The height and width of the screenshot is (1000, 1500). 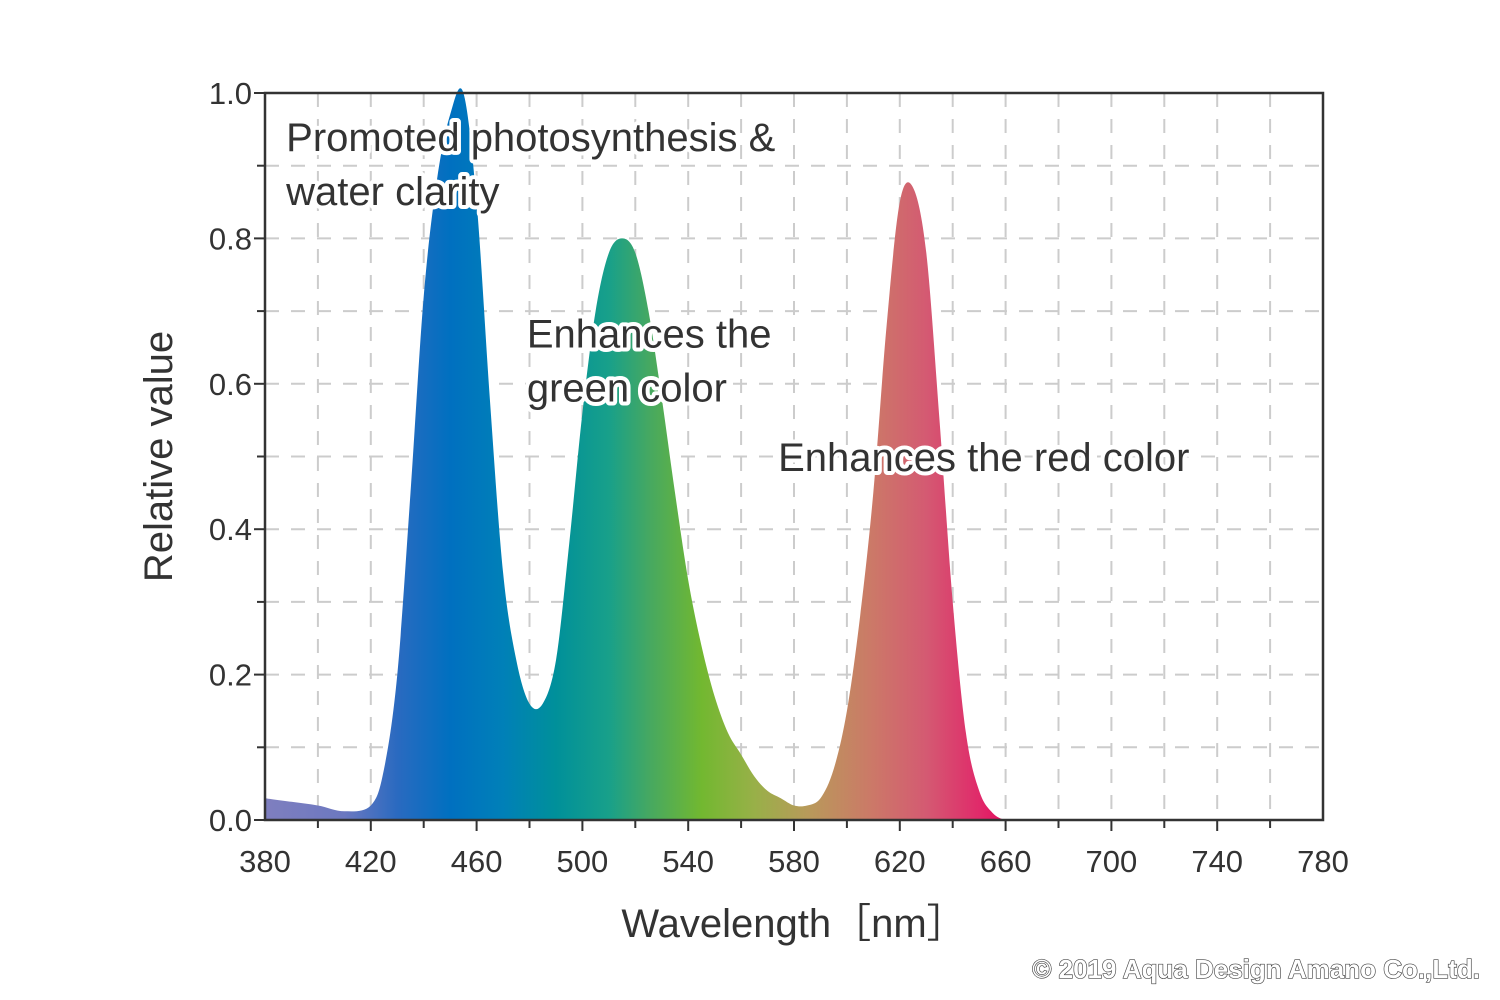 I want to click on y-tick-label: 0.2, so click(x=230, y=675).